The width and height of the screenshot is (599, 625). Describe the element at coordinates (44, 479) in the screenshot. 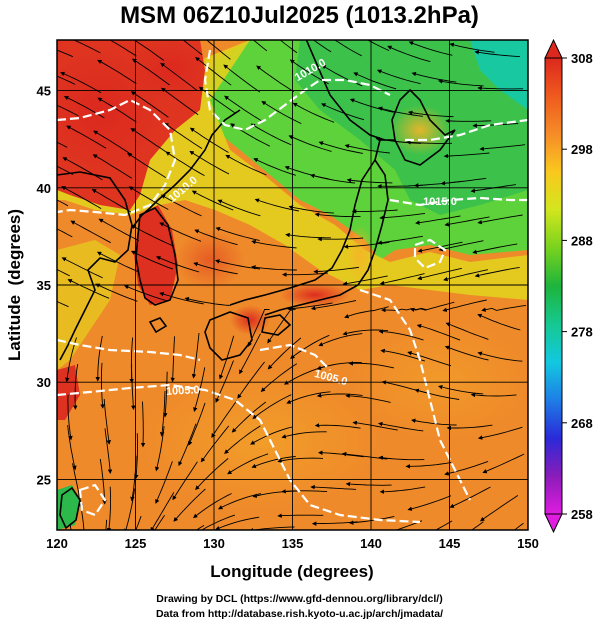

I see `y-tick-label: 25` at that location.